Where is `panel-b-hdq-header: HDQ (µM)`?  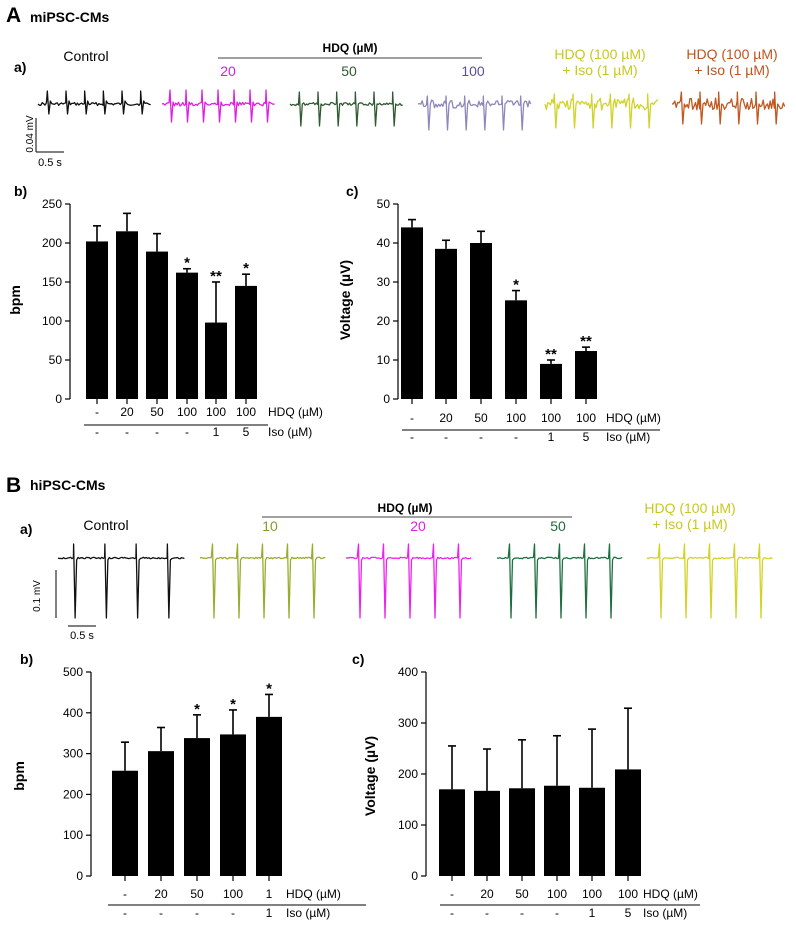 panel-b-hdq-header: HDQ (µM) is located at coordinates (405, 508).